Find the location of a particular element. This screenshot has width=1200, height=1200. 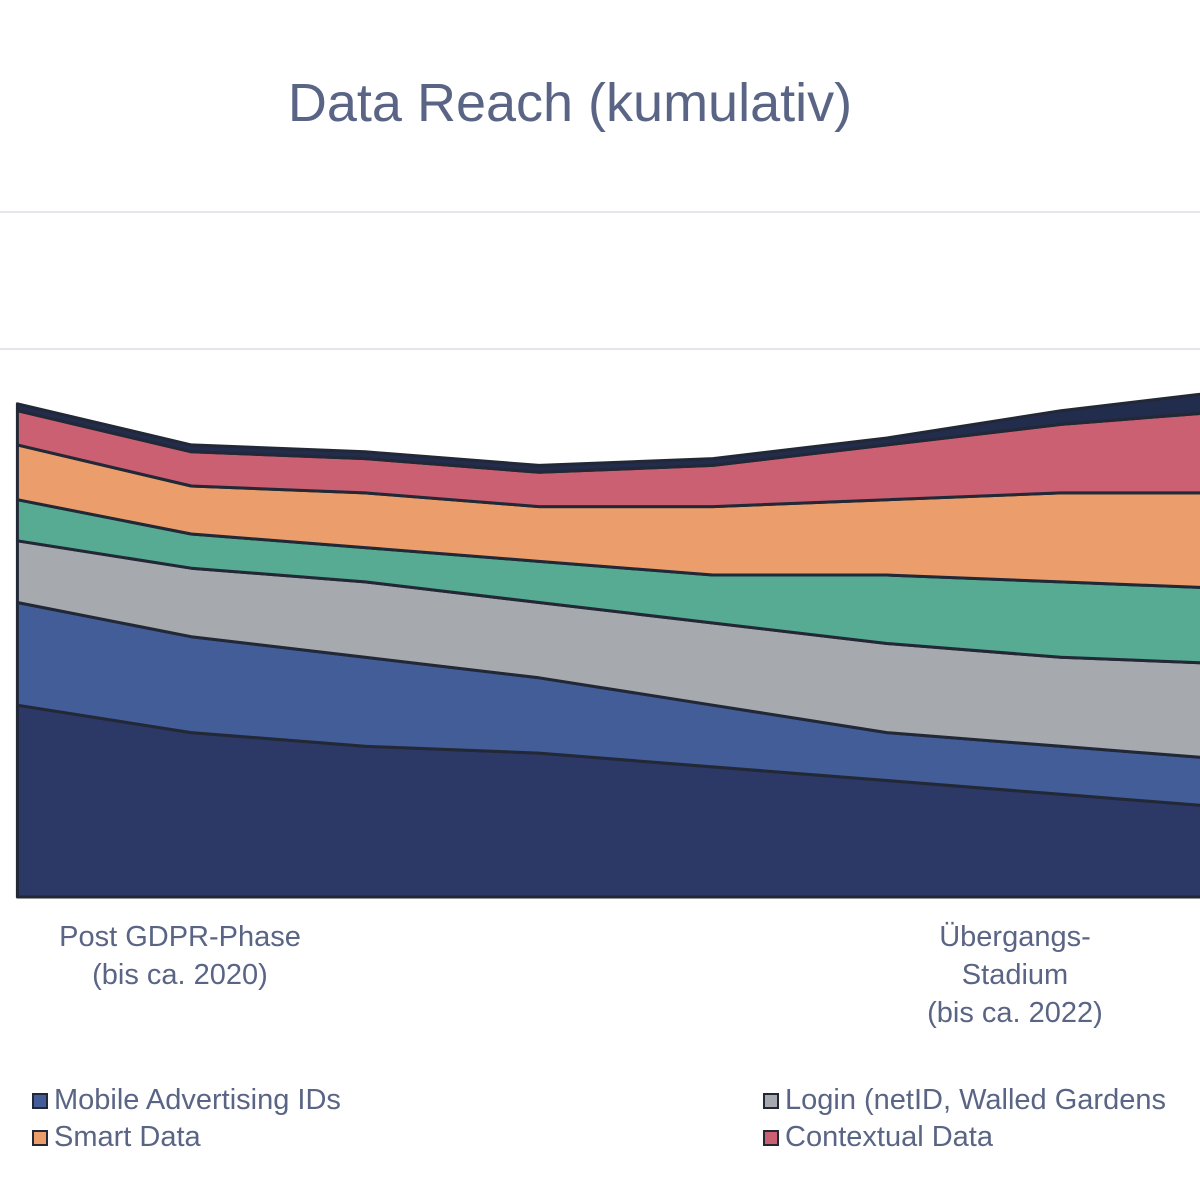

legend-item: Mobile Advertising IDs is located at coordinates (186, 1100).